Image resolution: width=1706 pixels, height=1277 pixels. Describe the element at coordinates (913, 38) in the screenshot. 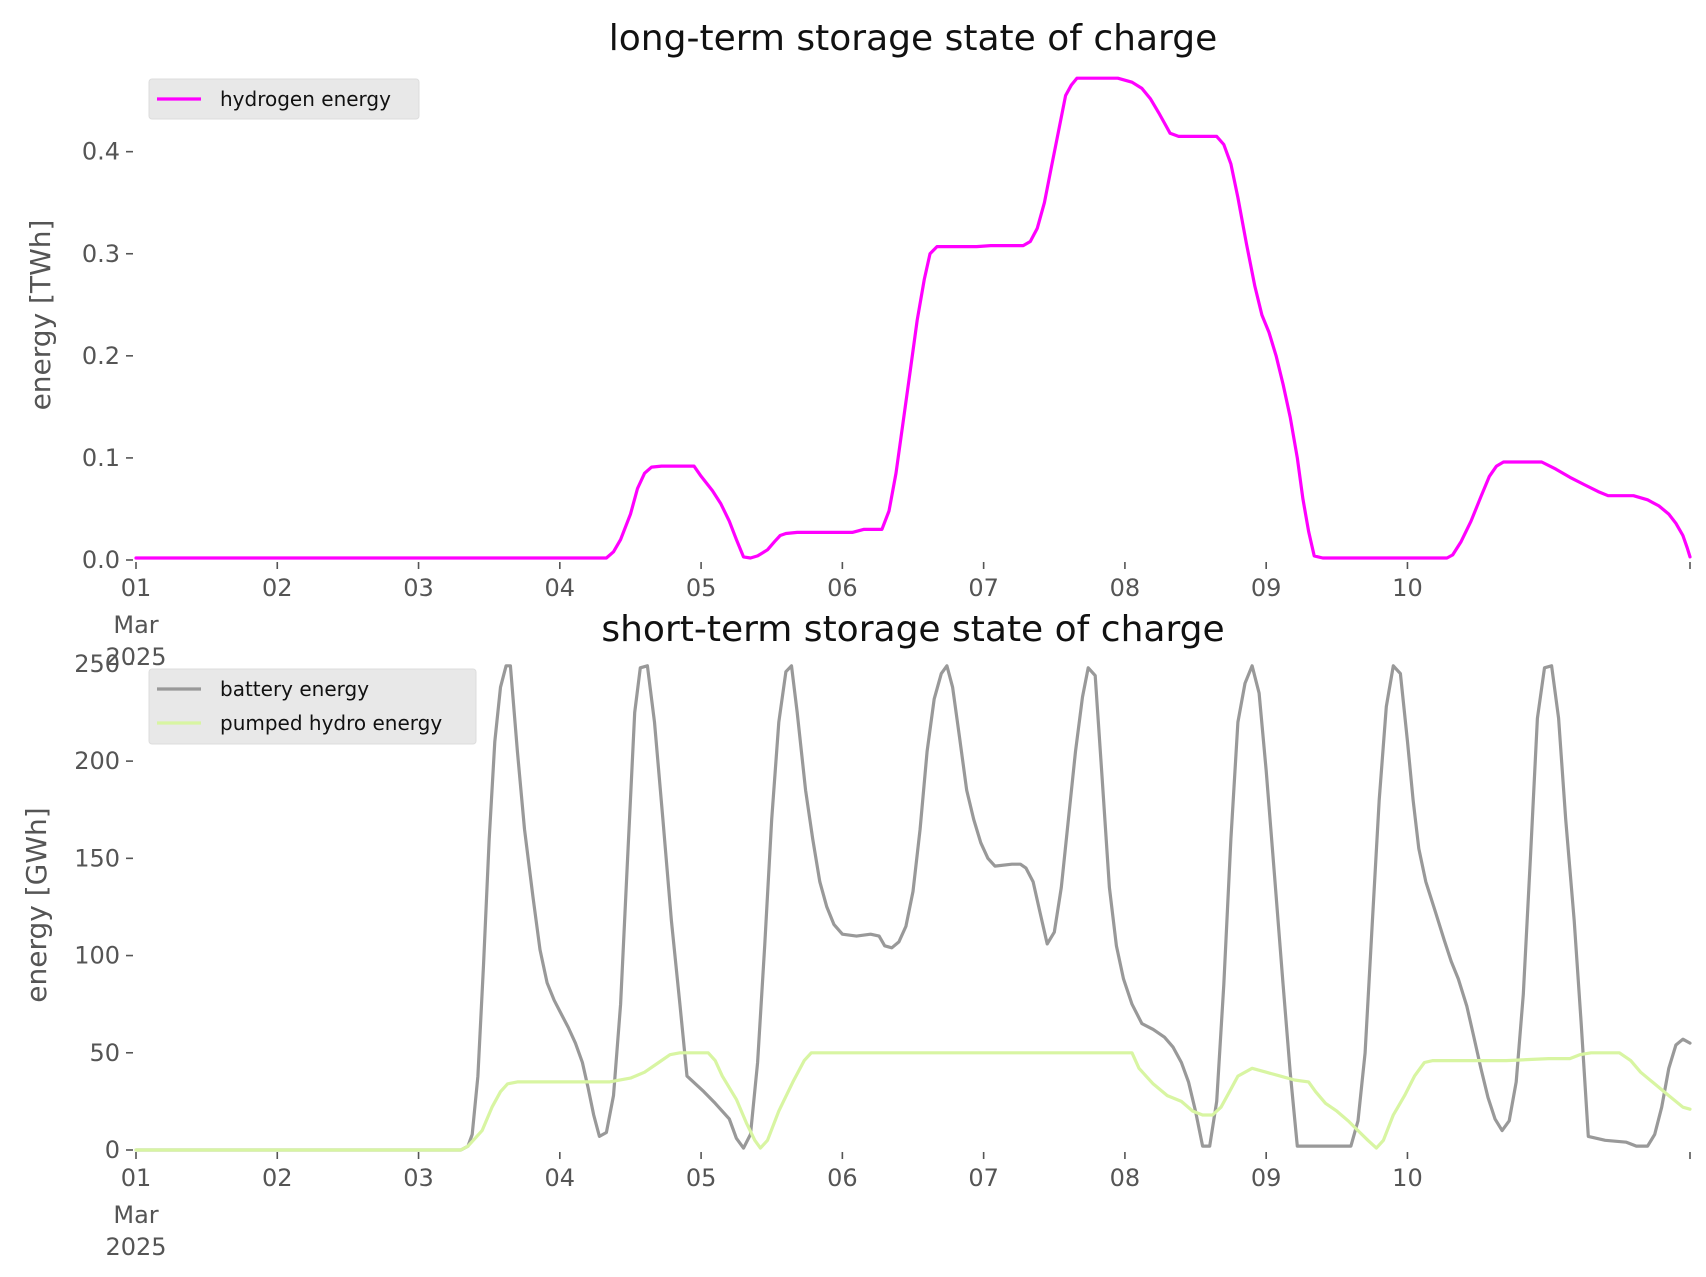

I see `chart-title: long-term storage state of charge` at that location.